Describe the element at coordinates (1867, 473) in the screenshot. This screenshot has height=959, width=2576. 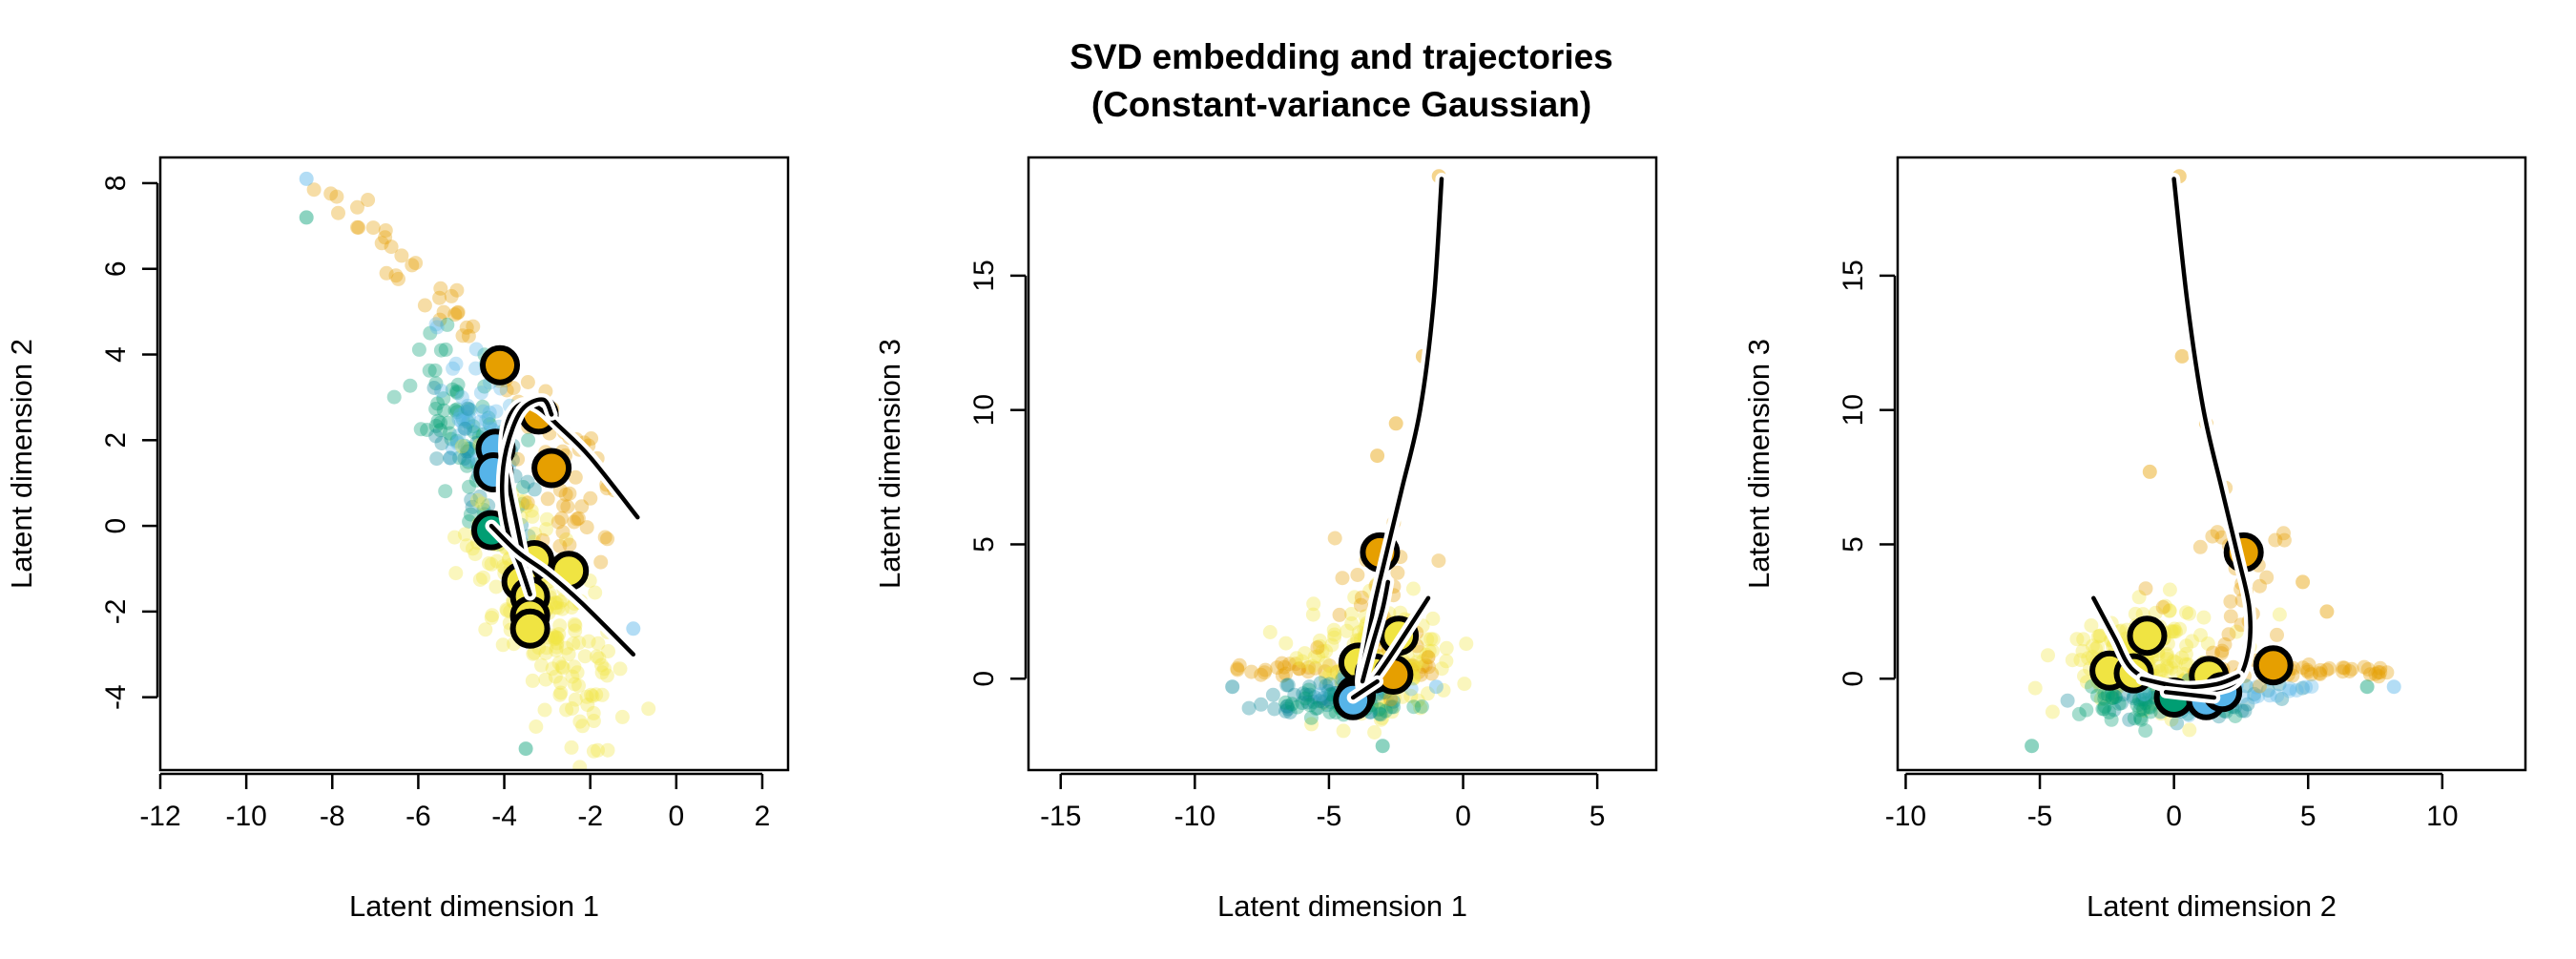
I see `y-axis: 0 5 10 15` at that location.